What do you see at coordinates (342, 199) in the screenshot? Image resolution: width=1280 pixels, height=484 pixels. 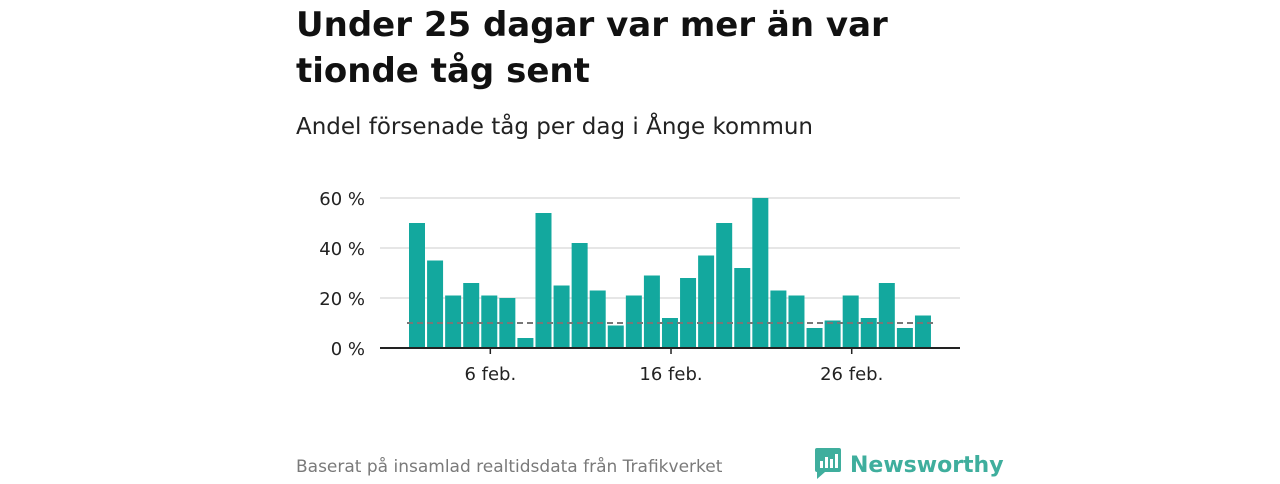 I see `y-tick-label: 60 %` at bounding box center [342, 199].